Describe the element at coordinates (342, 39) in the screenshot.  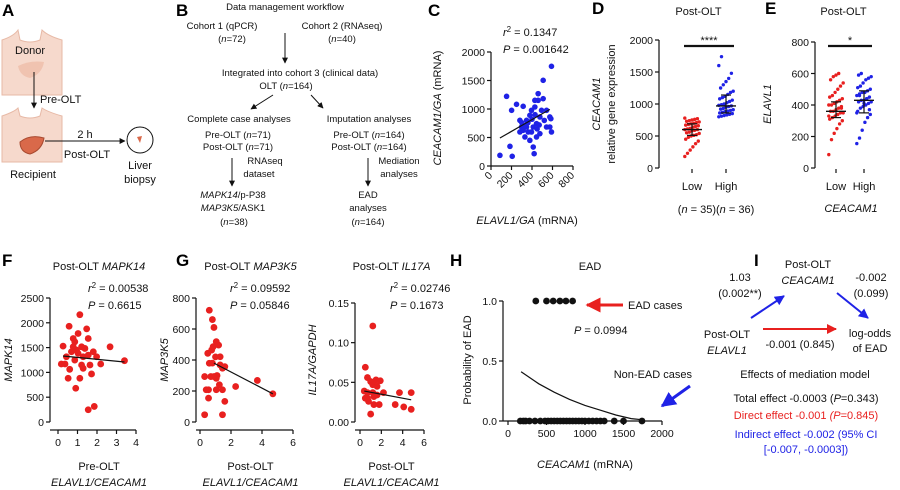
I see `cohort2-n: (n=40)` at that location.